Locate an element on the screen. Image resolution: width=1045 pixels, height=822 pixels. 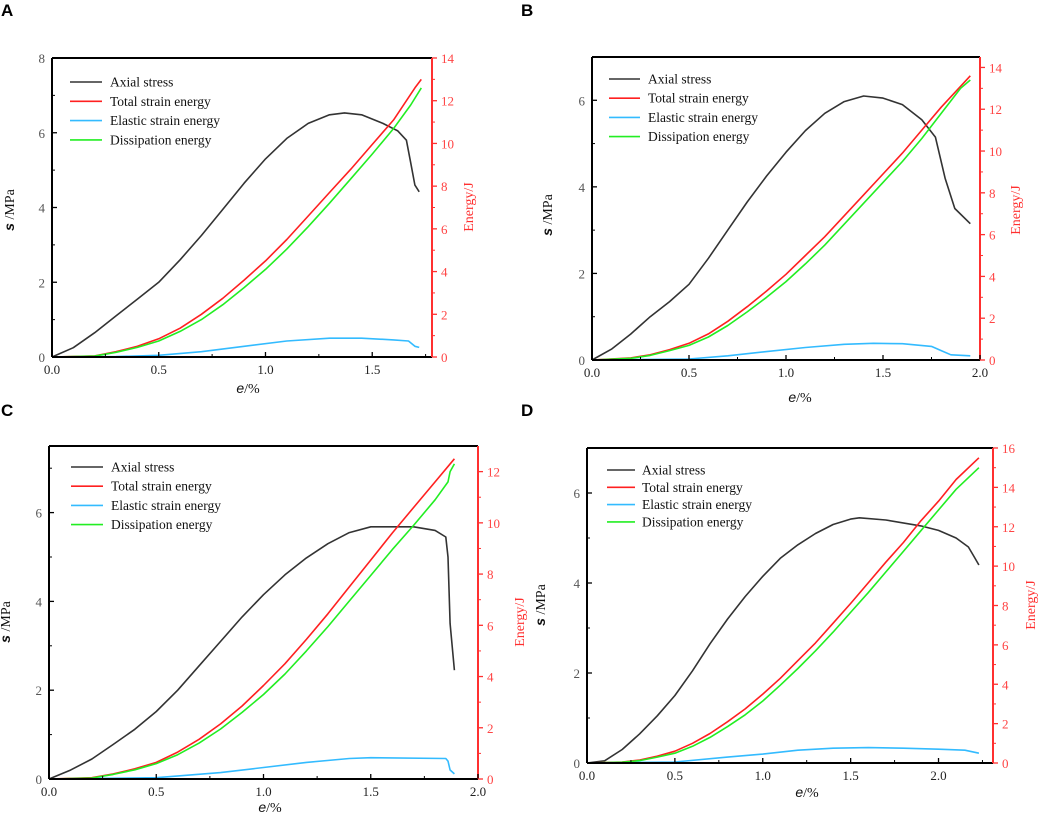
y2-tick-label: 12 is located at coordinates (1008, 527).